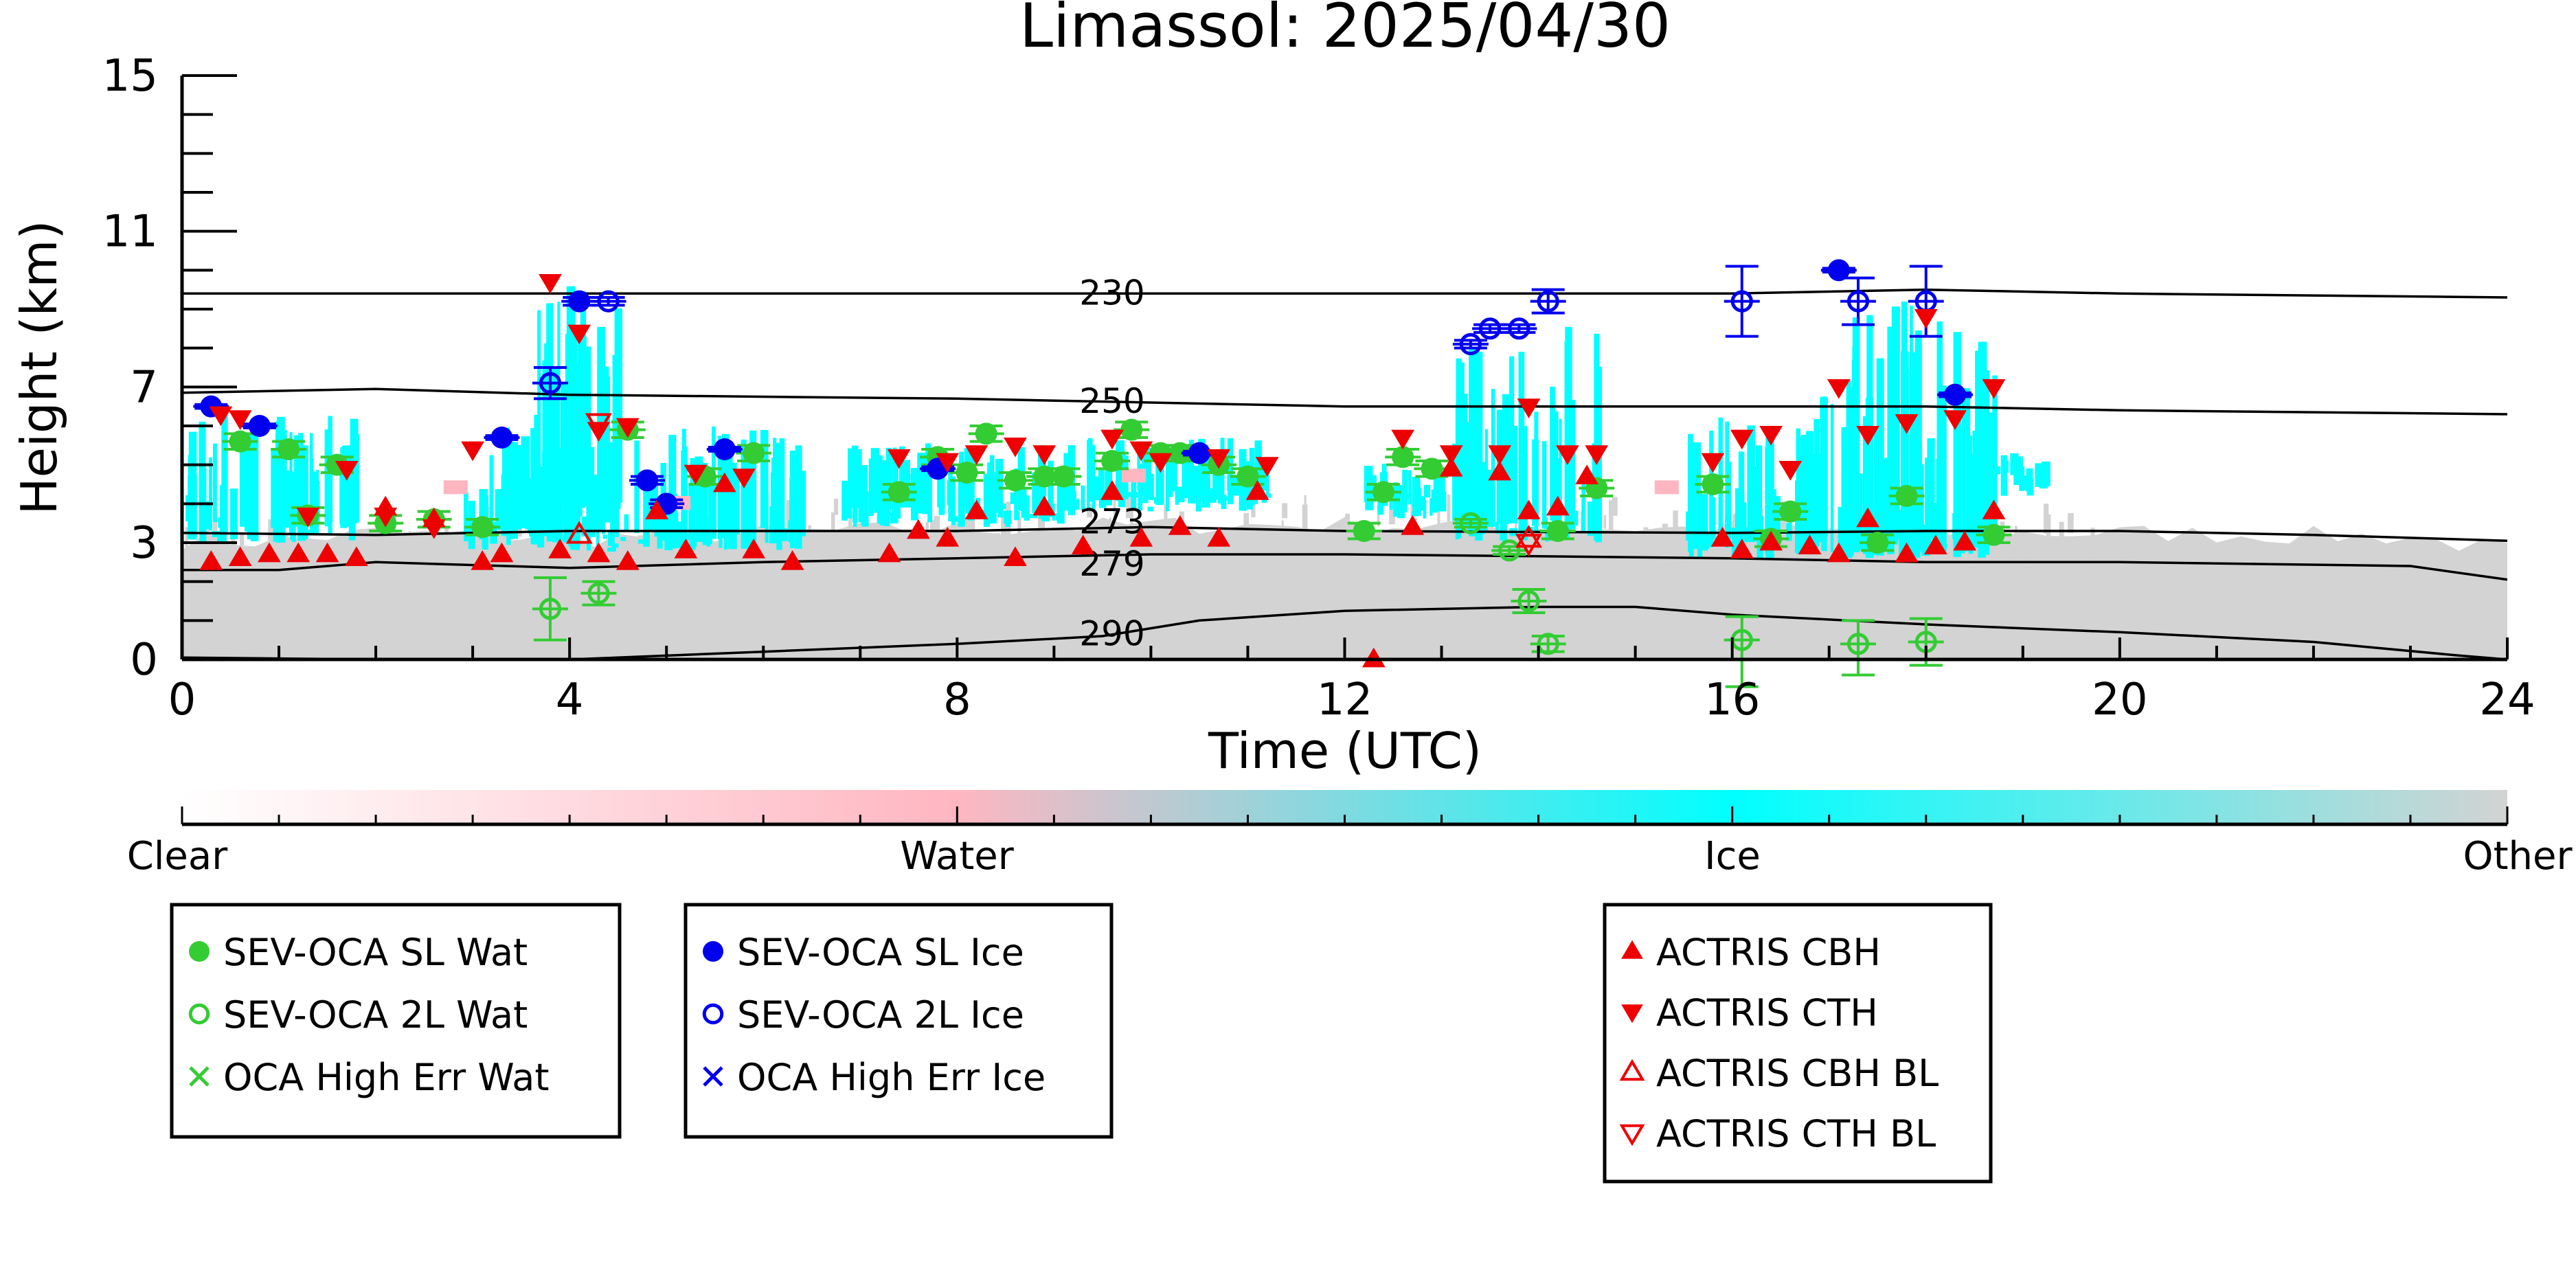 The height and width of the screenshot is (1288, 2576). What do you see at coordinates (570, 700) in the screenshot?
I see `x-tick-label: 4` at bounding box center [570, 700].